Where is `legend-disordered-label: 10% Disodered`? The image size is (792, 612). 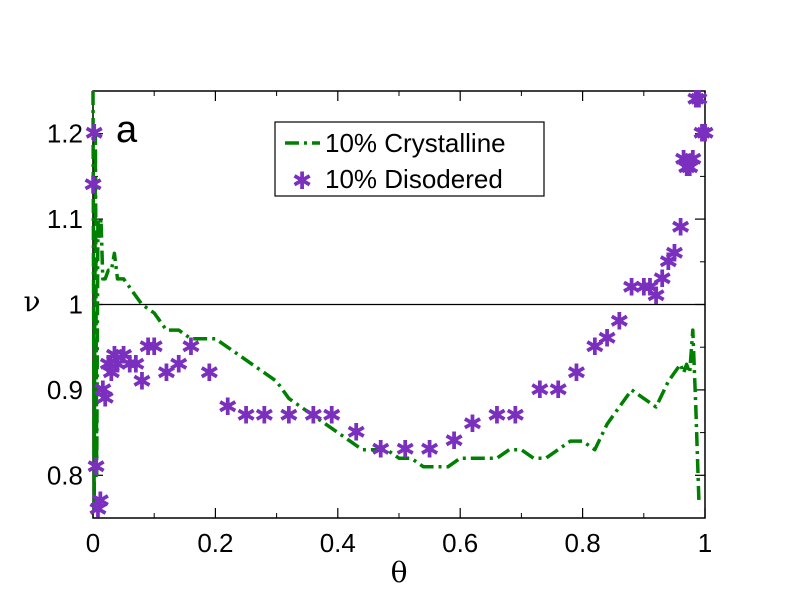 legend-disordered-label: 10% Disodered is located at coordinates (414, 179).